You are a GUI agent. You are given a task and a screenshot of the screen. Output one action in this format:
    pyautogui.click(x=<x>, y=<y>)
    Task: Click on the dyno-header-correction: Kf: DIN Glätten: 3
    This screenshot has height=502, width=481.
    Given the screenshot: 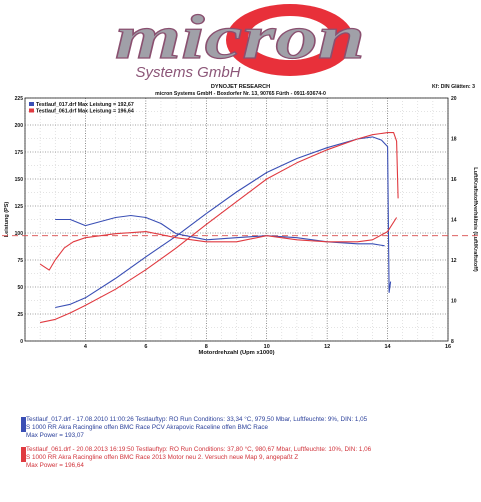 What is the action you would take?
    pyautogui.click(x=453, y=87)
    